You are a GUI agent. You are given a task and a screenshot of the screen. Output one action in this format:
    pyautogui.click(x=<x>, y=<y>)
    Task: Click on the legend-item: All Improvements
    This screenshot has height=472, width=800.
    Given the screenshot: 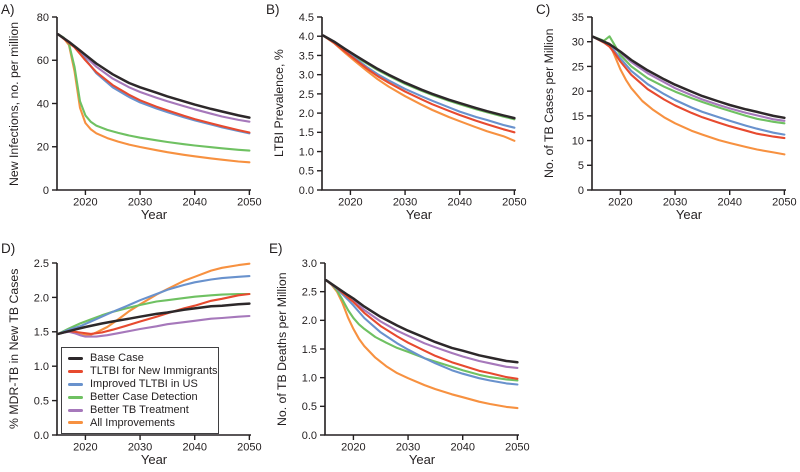 What is the action you would take?
    pyautogui.click(x=140, y=422)
    